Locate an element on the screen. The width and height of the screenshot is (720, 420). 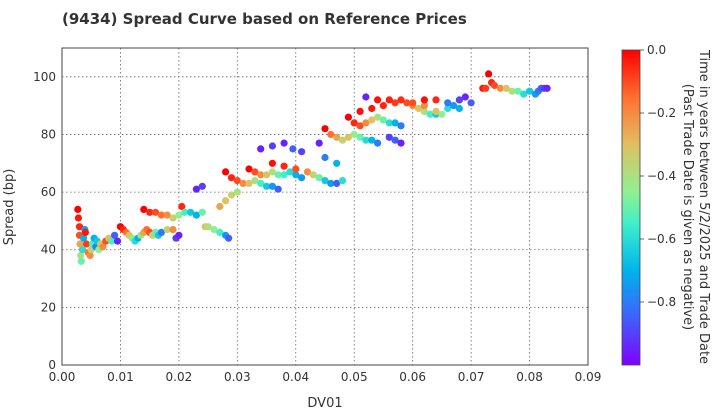
y-tick-label: 60 is located at coordinates (48, 192).